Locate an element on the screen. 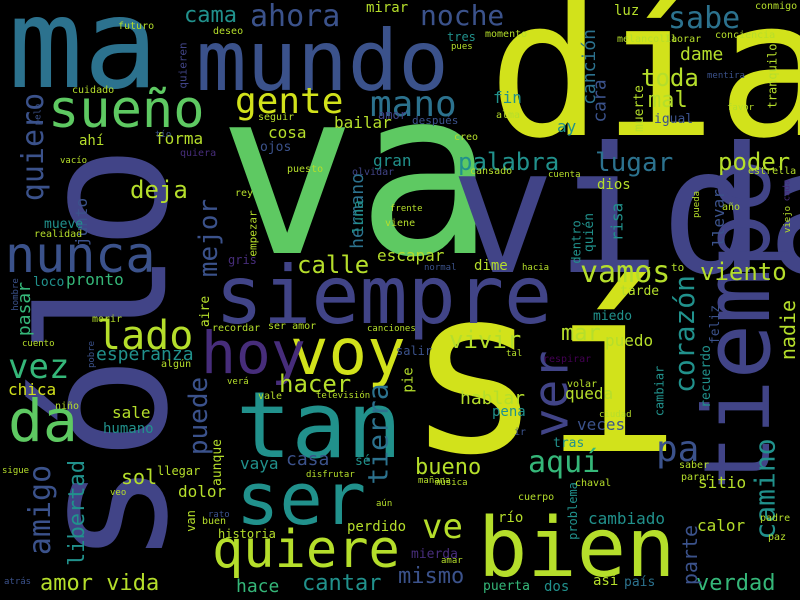 The image size is (800, 600). word: tarde is located at coordinates (640, 291).